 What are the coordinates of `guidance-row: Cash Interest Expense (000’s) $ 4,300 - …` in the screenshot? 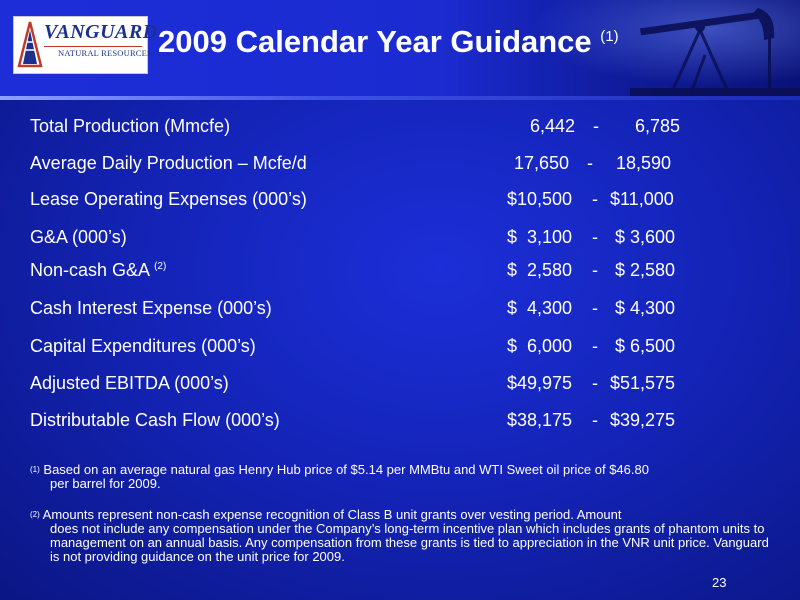 It's located at (370, 311).